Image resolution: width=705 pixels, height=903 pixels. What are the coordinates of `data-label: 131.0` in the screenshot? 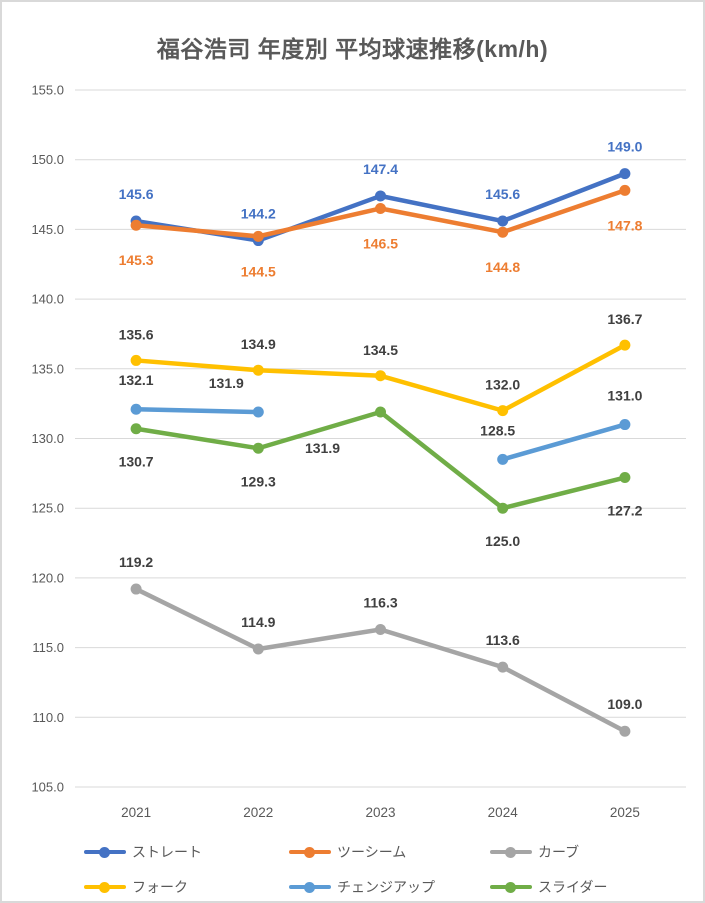 It's located at (624, 396).